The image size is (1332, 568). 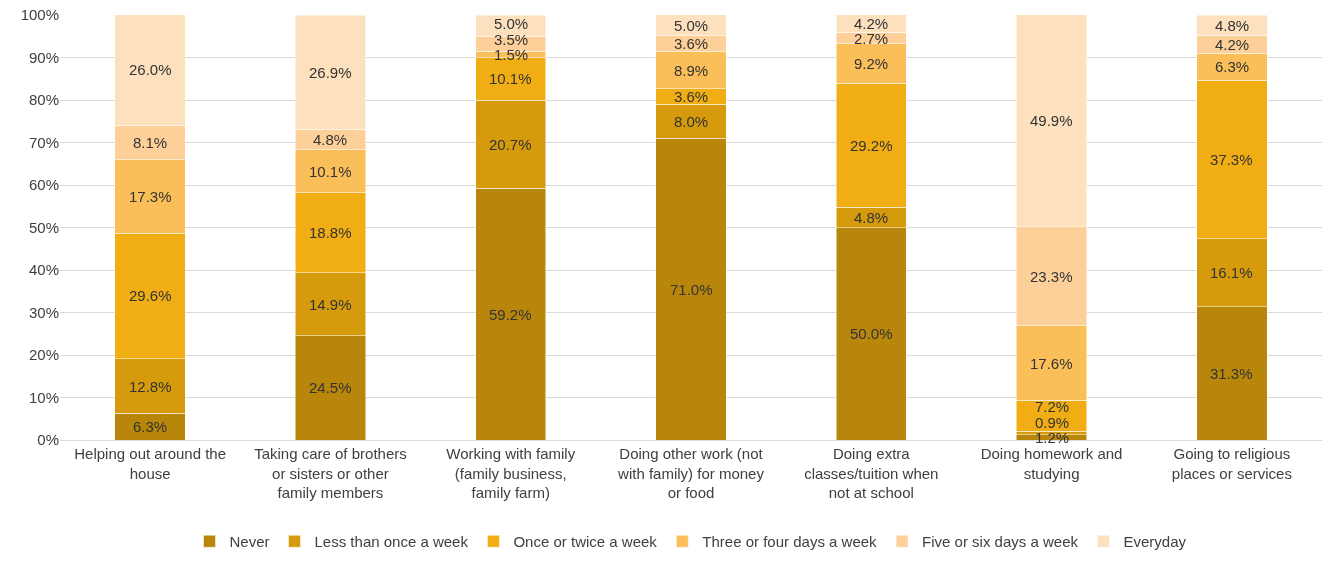 I want to click on y-tick-label: 50%, so click(x=43, y=227).